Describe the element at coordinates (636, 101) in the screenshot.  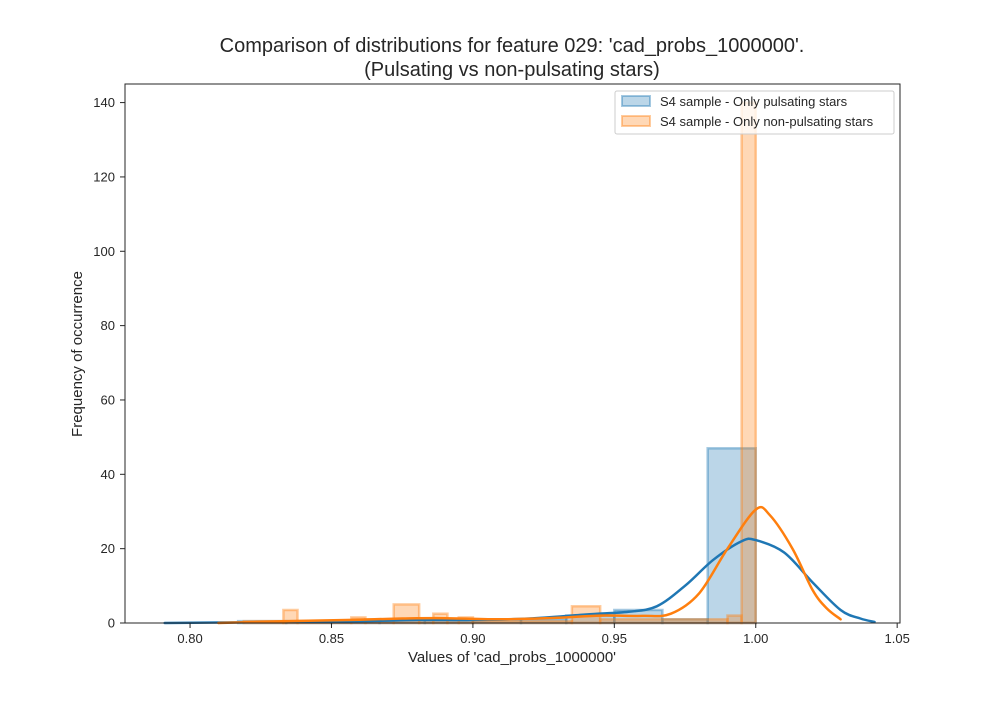
I see `legend-swatch-pulsating` at that location.